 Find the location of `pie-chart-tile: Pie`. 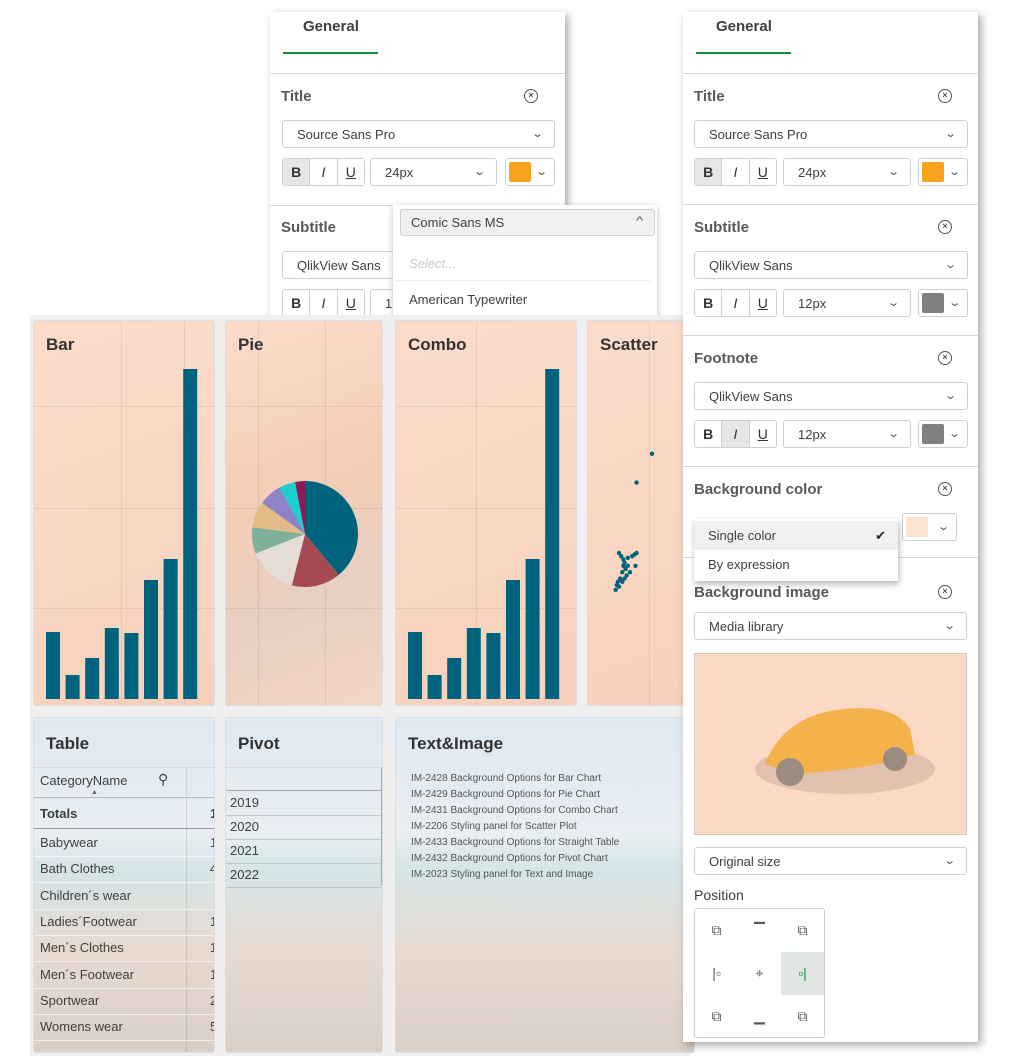

pie-chart-tile: Pie is located at coordinates (304, 513).